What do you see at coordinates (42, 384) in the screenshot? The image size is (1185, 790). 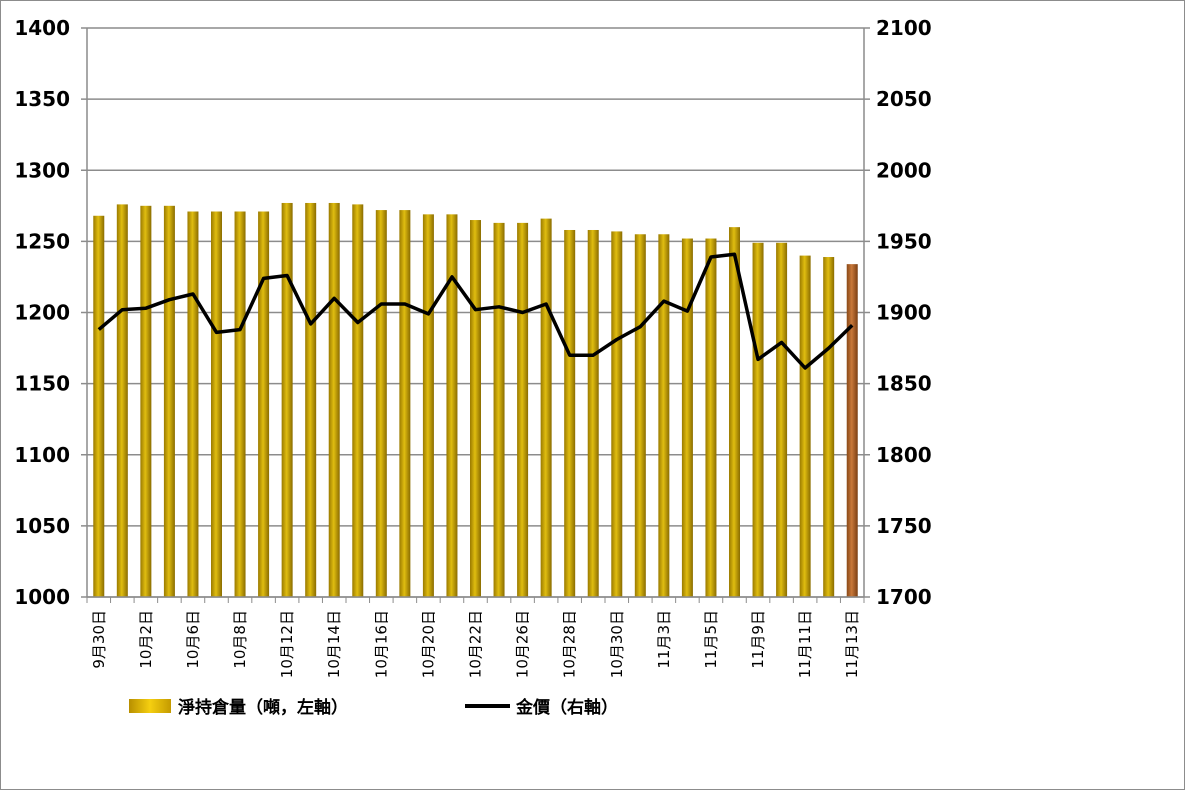 I see `left-tick-label: 1150` at bounding box center [42, 384].